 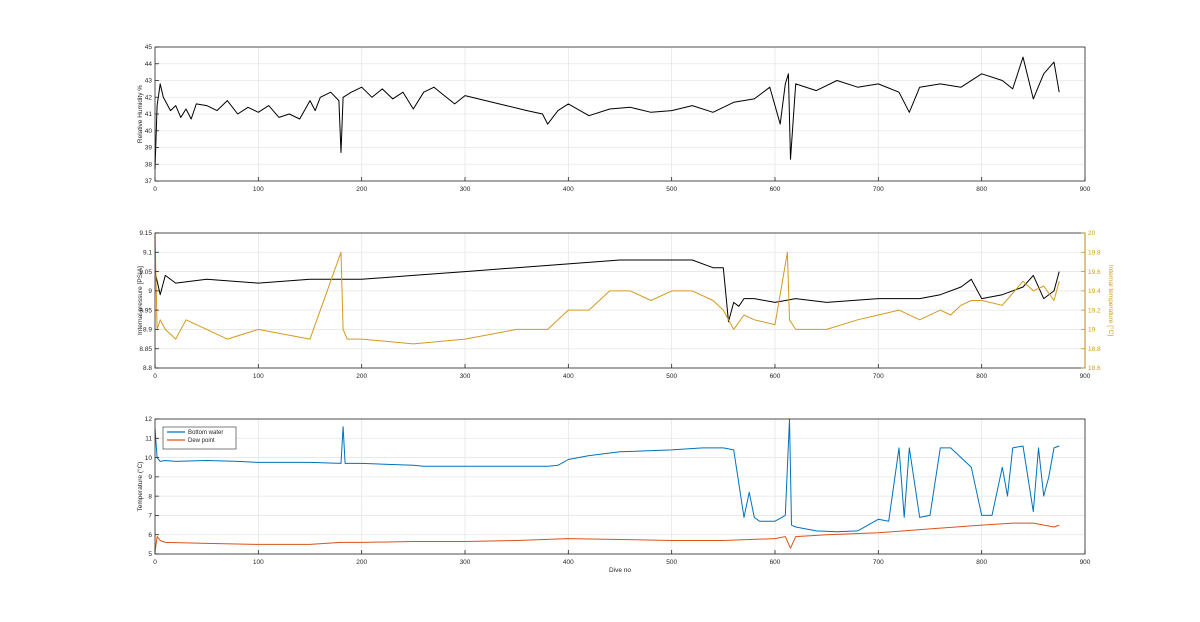 I want to click on y-tick-label: 12, so click(x=149, y=419).